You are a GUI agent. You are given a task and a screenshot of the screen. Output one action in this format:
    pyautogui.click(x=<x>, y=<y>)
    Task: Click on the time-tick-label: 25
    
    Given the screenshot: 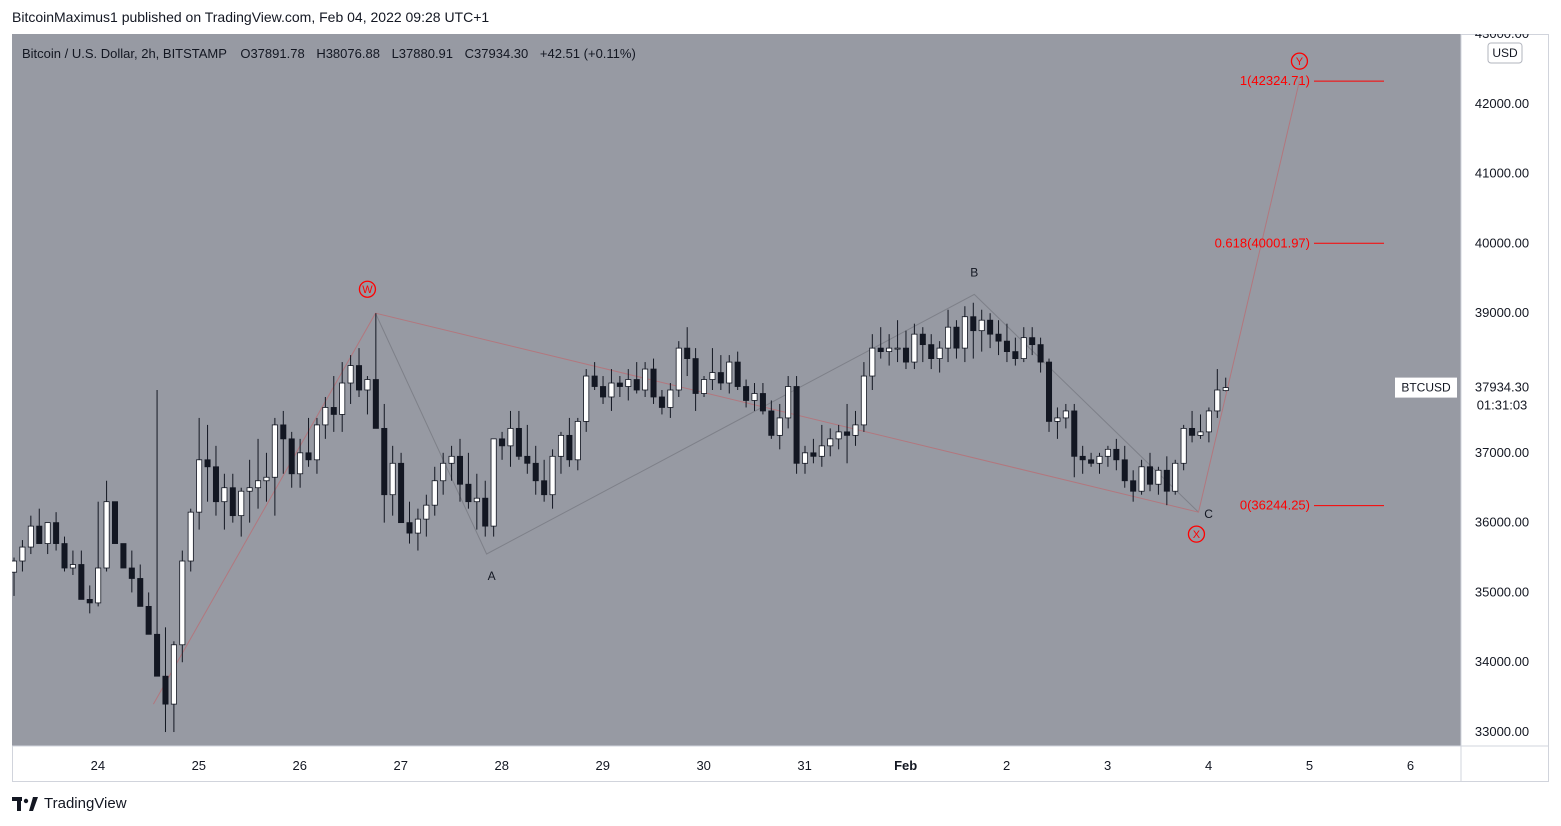 What is the action you would take?
    pyautogui.click(x=199, y=765)
    